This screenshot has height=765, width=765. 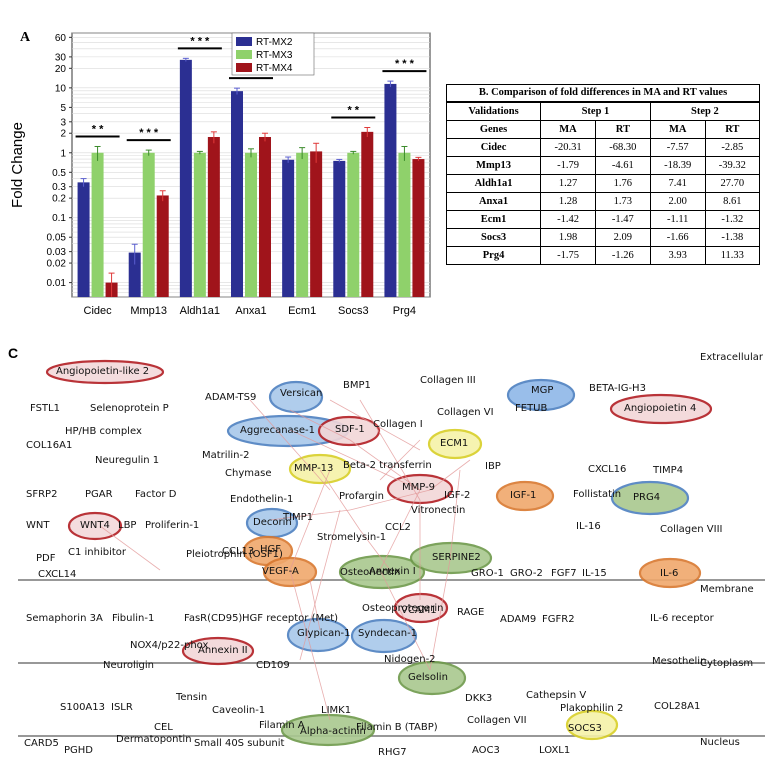 What do you see at coordinates (298, 517) in the screenshot?
I see `network-node-label: TIMP1` at bounding box center [298, 517].